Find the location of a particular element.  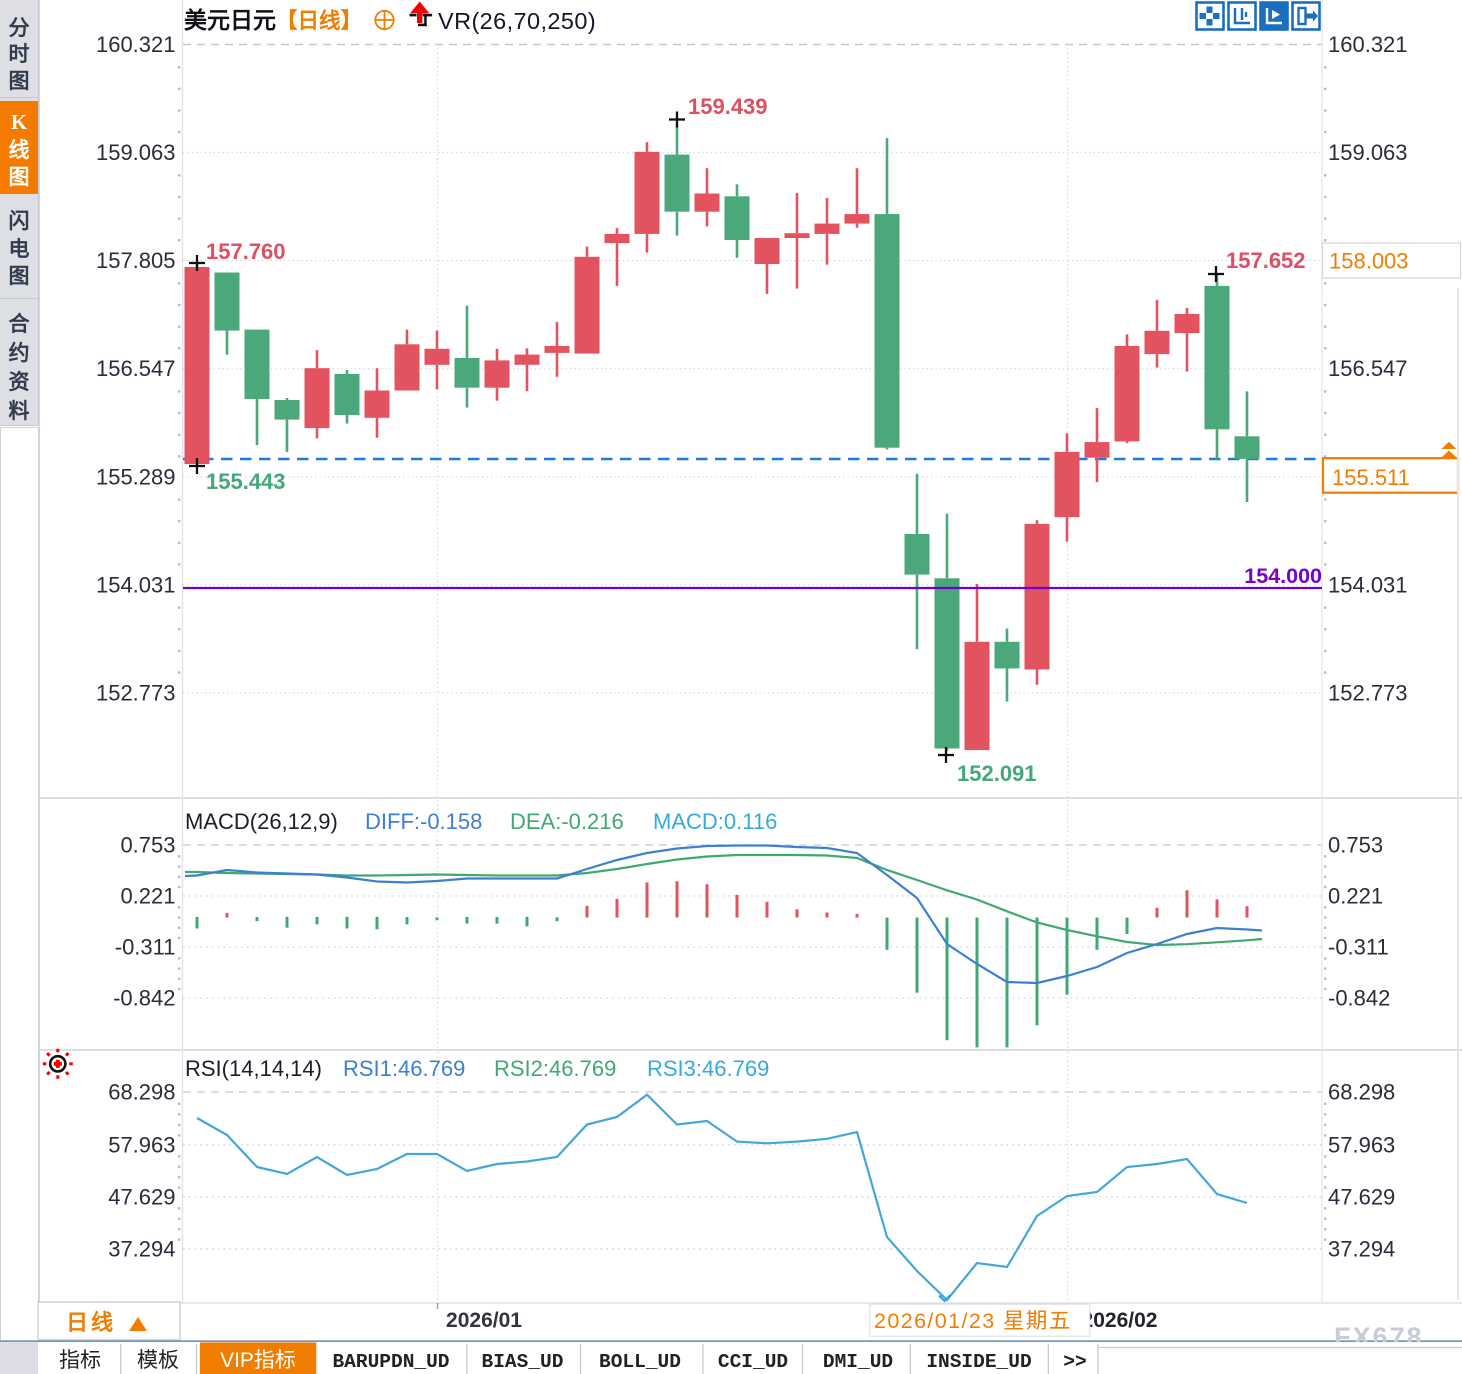

svg-text: 157.652 is located at coordinates (1266, 260).